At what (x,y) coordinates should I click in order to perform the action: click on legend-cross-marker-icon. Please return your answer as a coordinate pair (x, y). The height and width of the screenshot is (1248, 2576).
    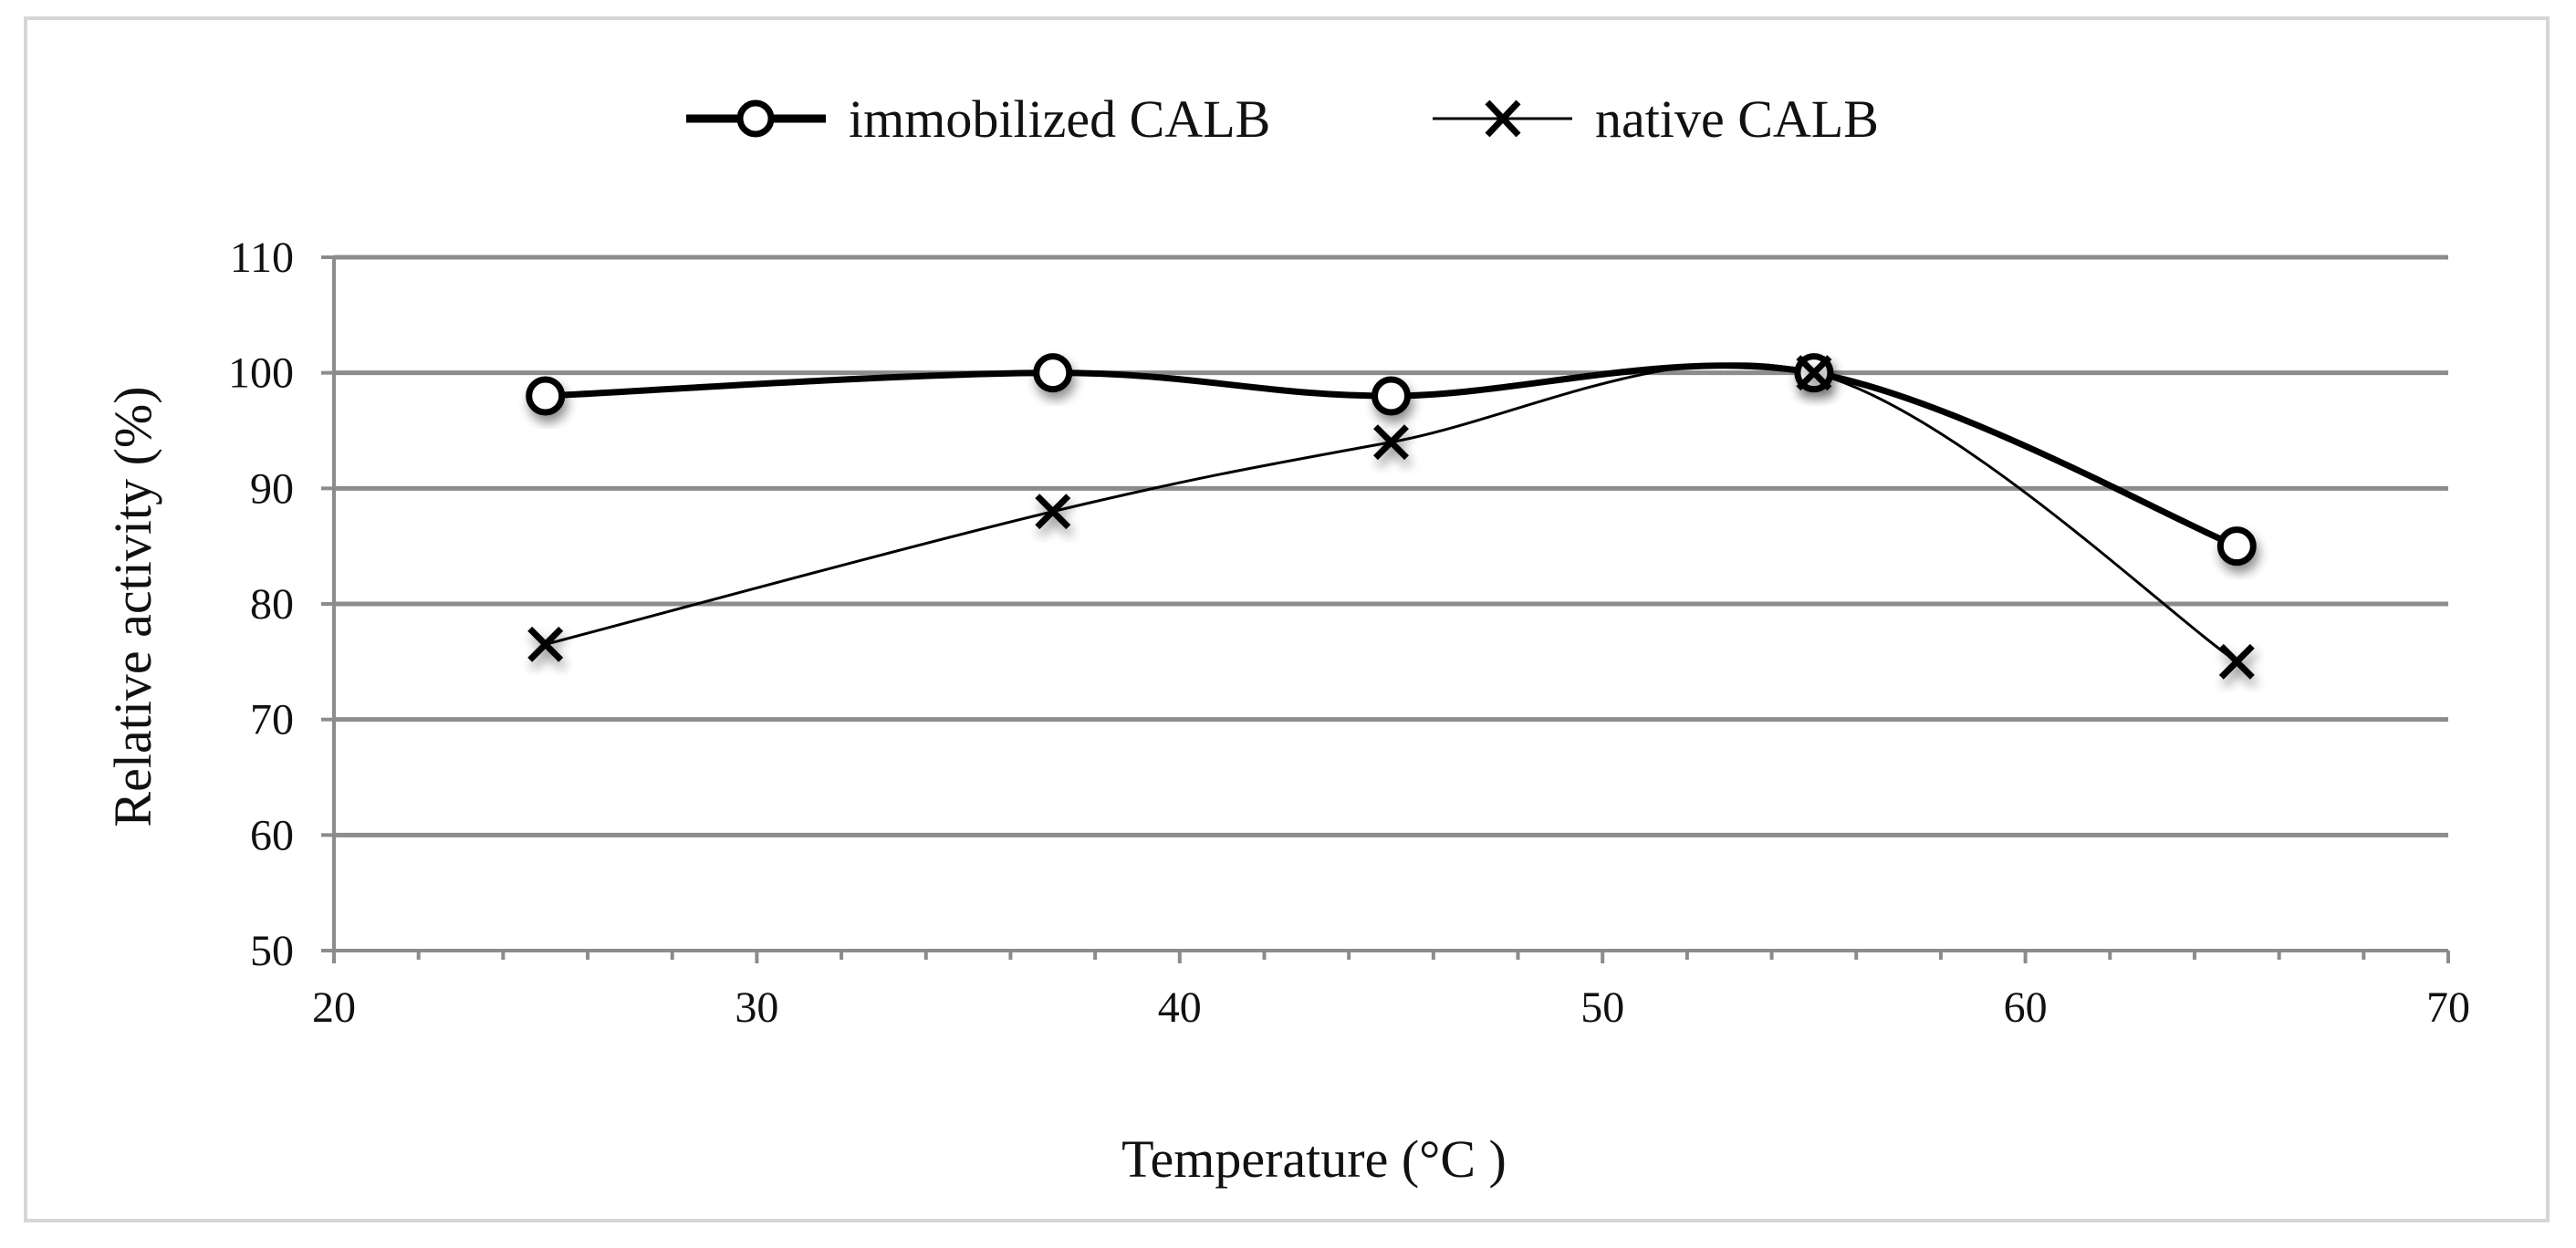
    Looking at the image, I should click on (1503, 118).